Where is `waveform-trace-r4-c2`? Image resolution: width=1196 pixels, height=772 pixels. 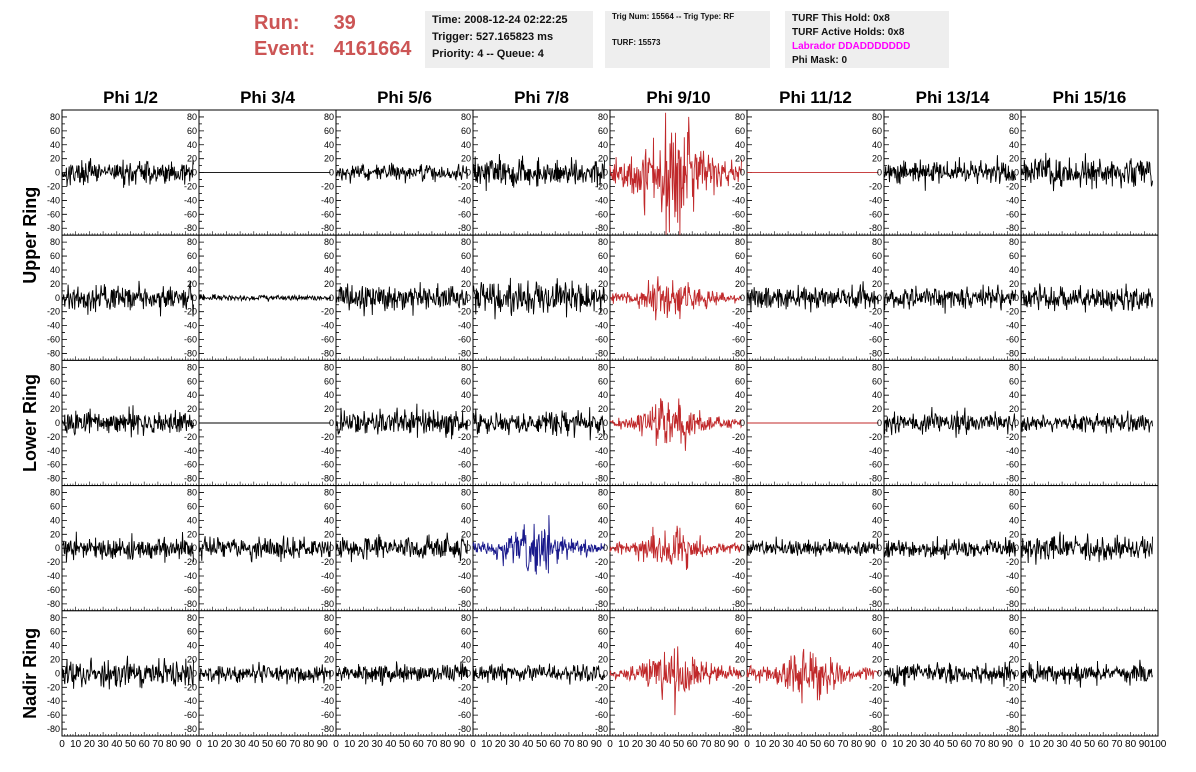 waveform-trace-r4-c2 is located at coordinates (264, 549).